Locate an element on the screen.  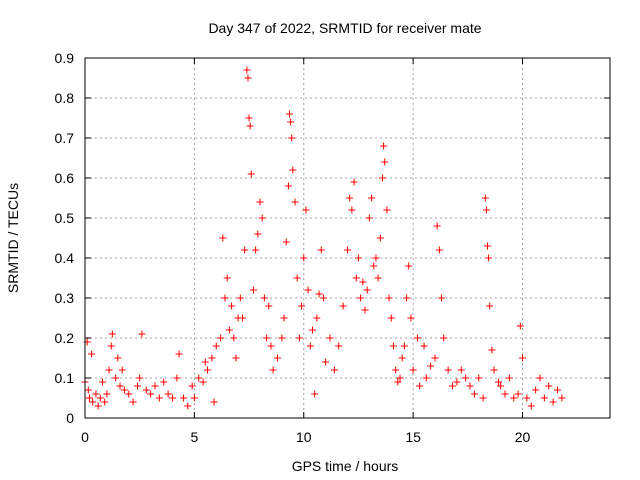
y-tick-label: 0.1 is located at coordinates (65, 378).